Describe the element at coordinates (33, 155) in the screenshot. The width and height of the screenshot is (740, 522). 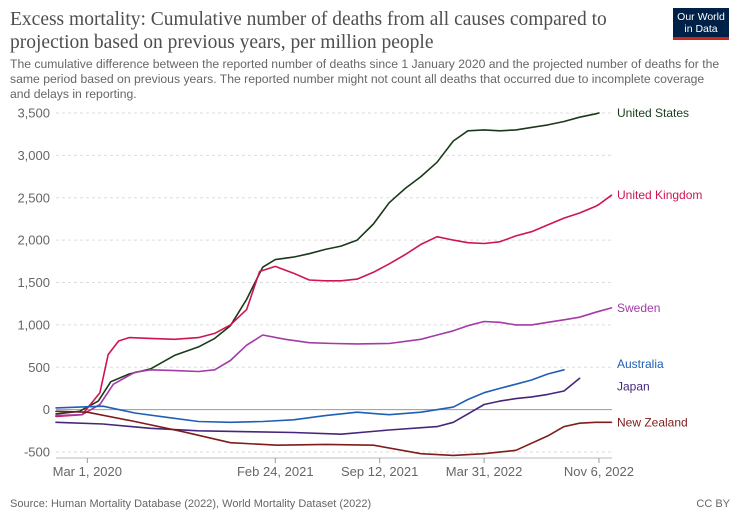
I see `y-tick-label: 3,000` at that location.